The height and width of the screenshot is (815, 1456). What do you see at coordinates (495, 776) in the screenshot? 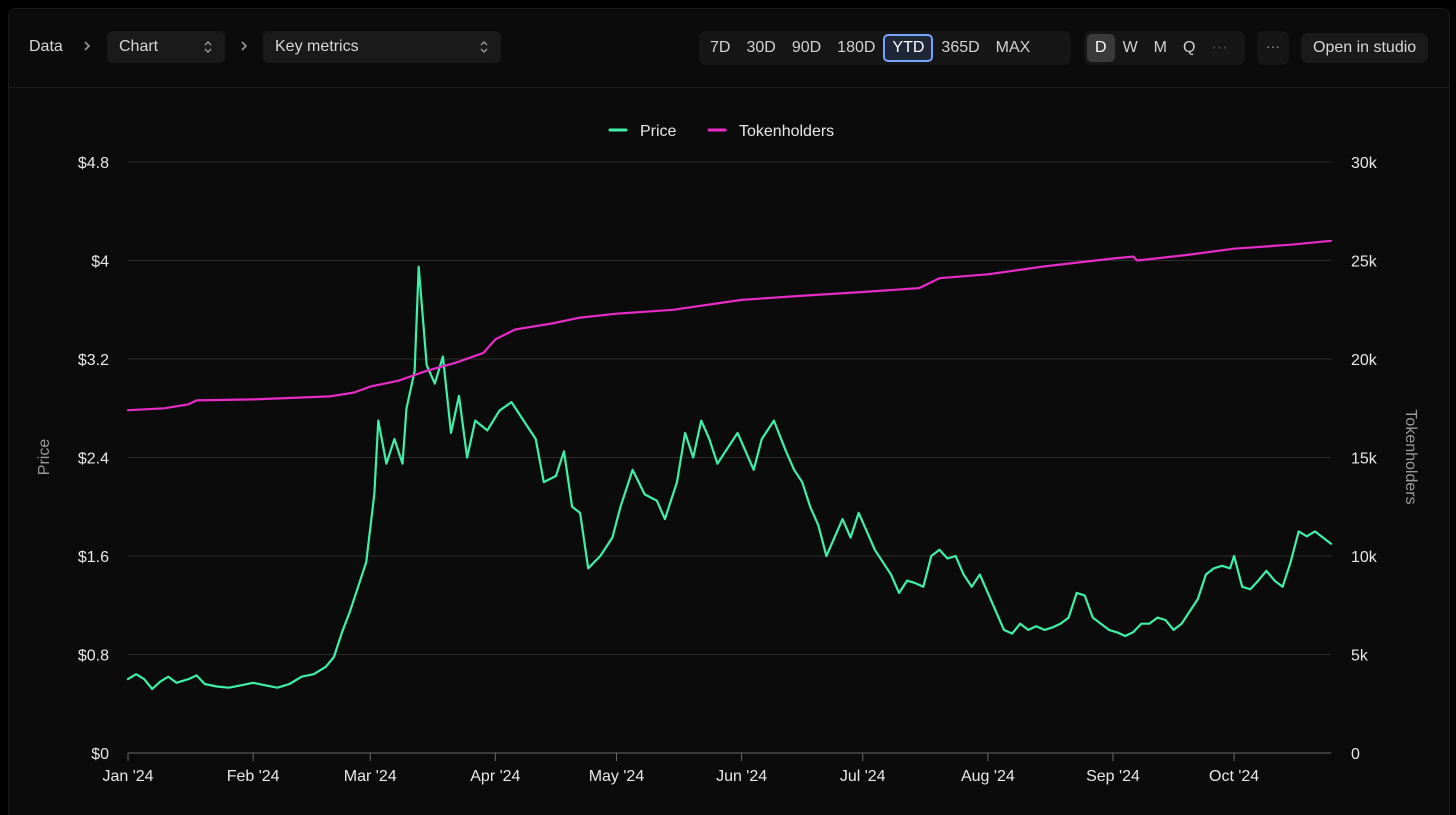
I see `x-tick-label: Apr '24` at bounding box center [495, 776].